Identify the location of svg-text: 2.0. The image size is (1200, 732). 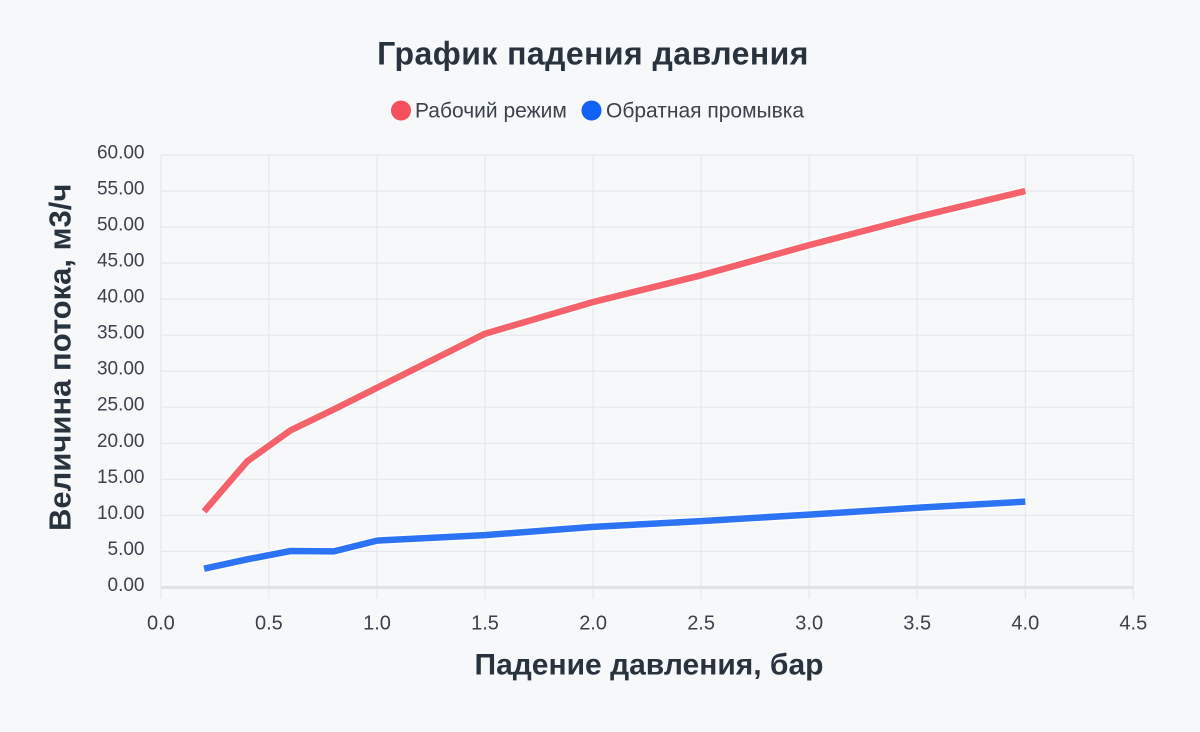
(593, 624).